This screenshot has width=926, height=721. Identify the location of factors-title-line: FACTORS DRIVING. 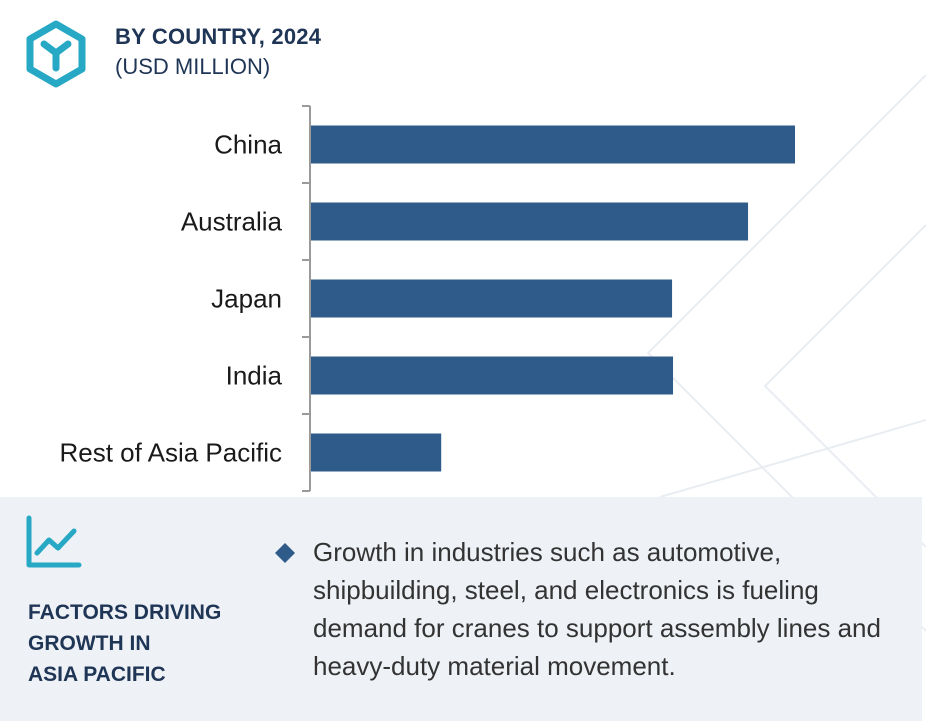
(125, 612).